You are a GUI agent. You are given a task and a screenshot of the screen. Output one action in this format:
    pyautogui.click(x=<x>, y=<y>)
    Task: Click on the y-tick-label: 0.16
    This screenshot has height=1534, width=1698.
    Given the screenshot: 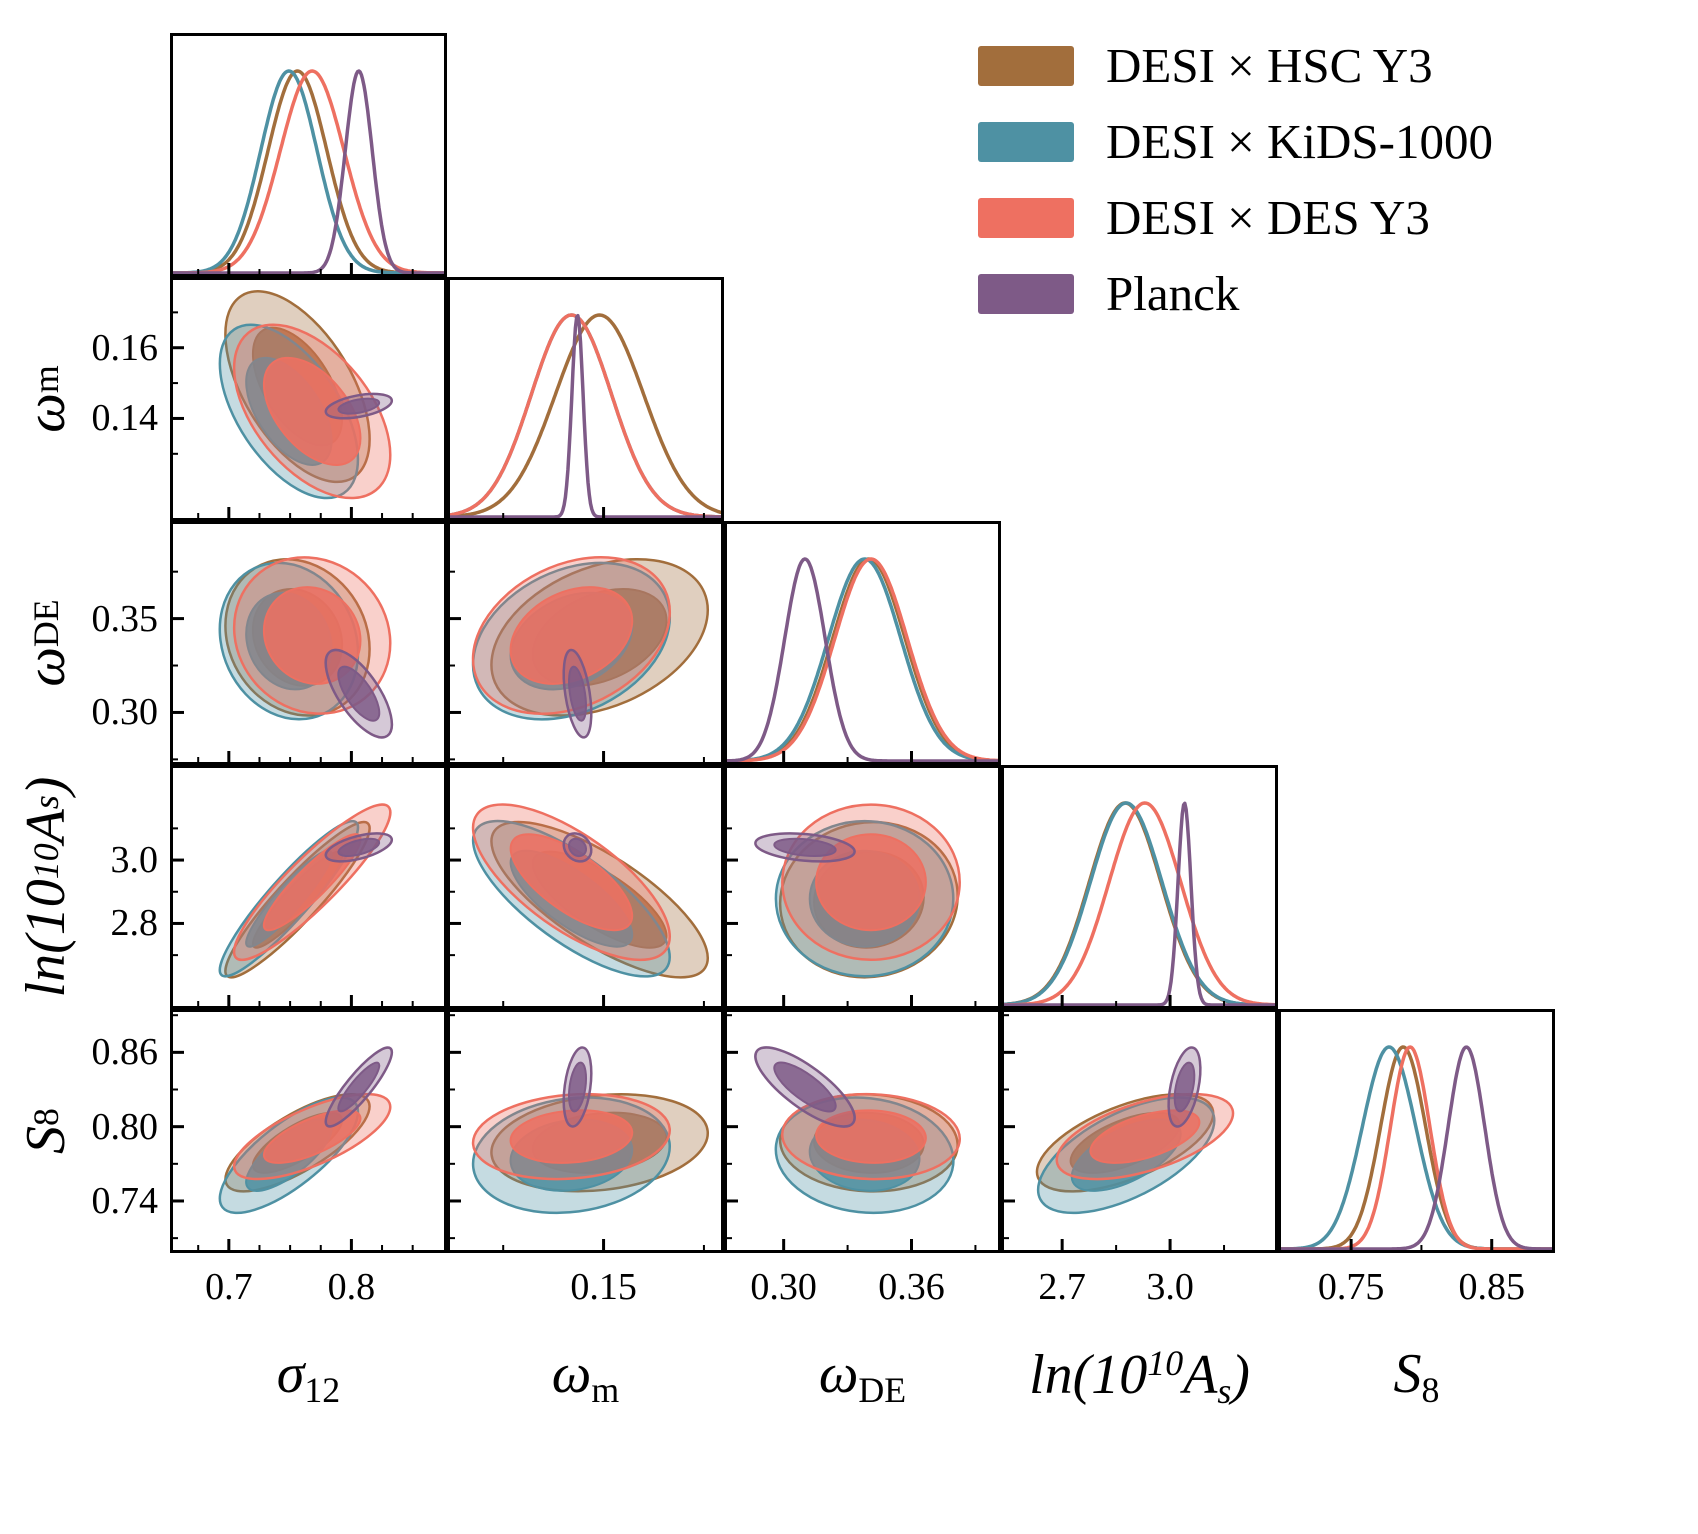 What is the action you would take?
    pyautogui.click(x=125, y=347)
    